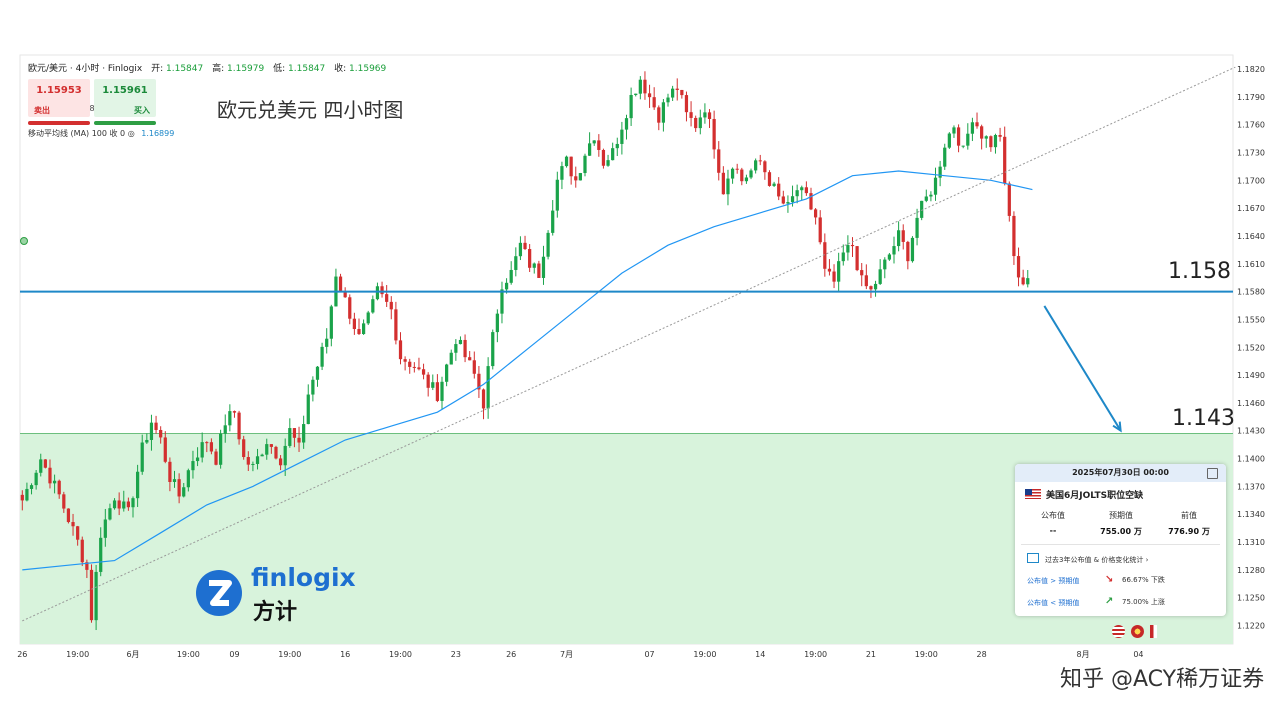  I want to click on ca-flag-icon, so click(1154, 631).